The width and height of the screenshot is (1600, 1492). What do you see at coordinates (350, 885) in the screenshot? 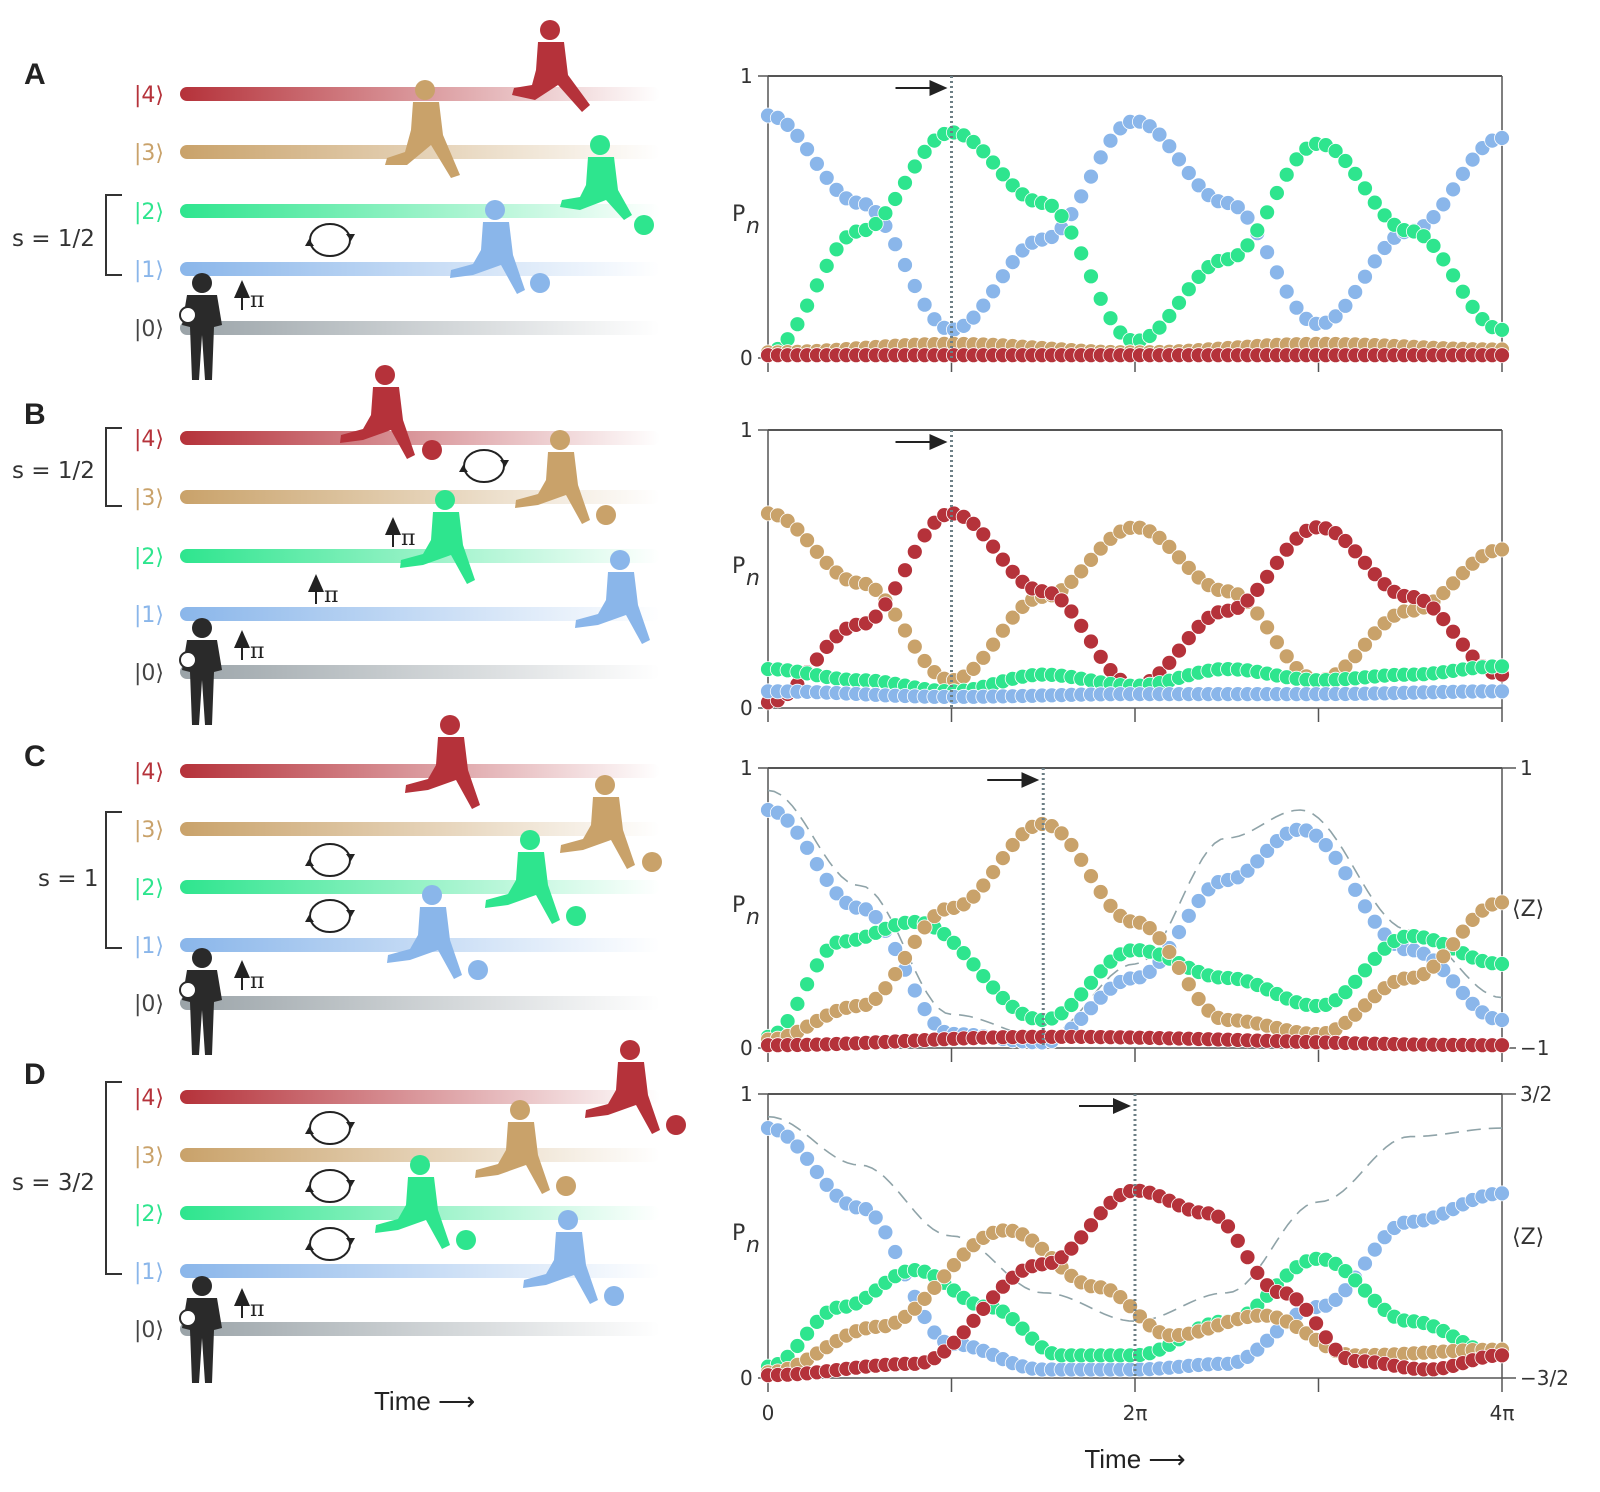
I see `panel-c-levels: |4⟩ |3⟩ |2⟩ |1⟩ |0⟩ s = 1 π` at bounding box center [350, 885].